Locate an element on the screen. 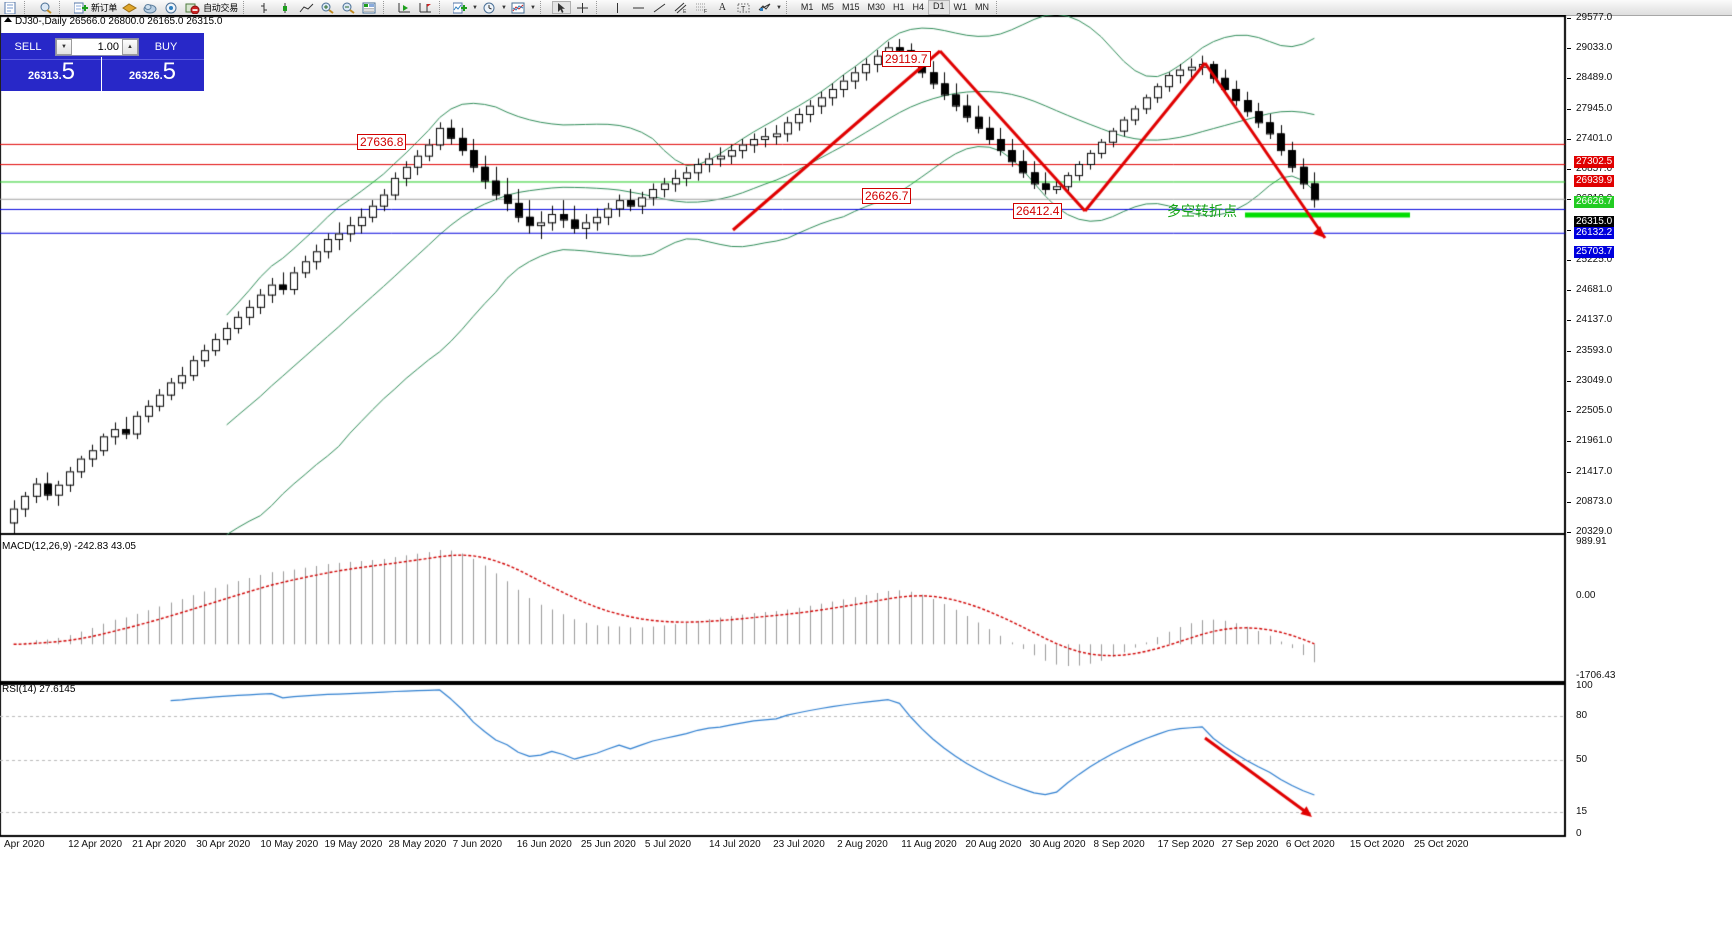 The height and width of the screenshot is (944, 1732). data-window-icon is located at coordinates (369, 7).